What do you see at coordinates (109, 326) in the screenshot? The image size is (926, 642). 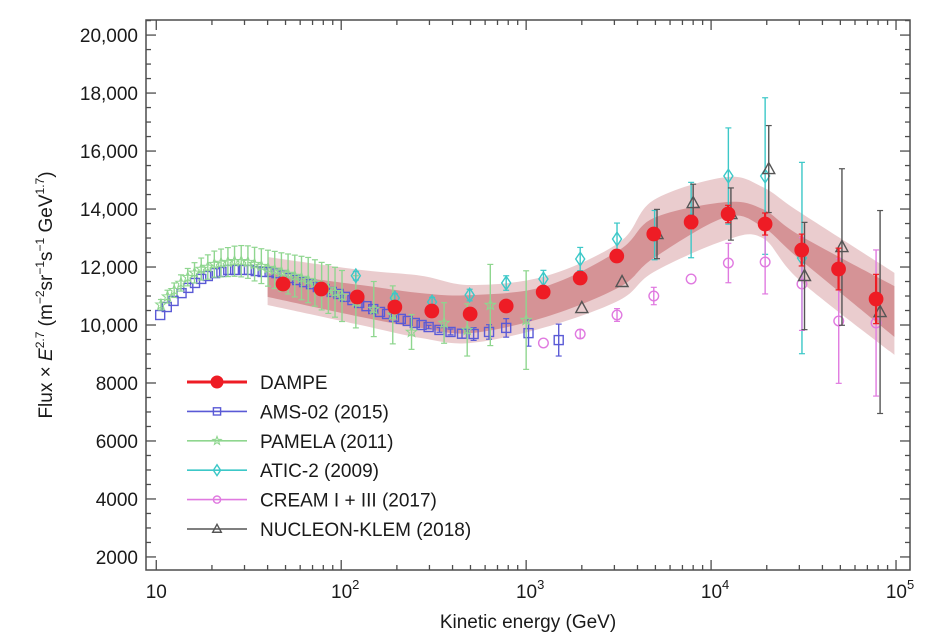 I see `y-tick-label: 10,000` at bounding box center [109, 326].